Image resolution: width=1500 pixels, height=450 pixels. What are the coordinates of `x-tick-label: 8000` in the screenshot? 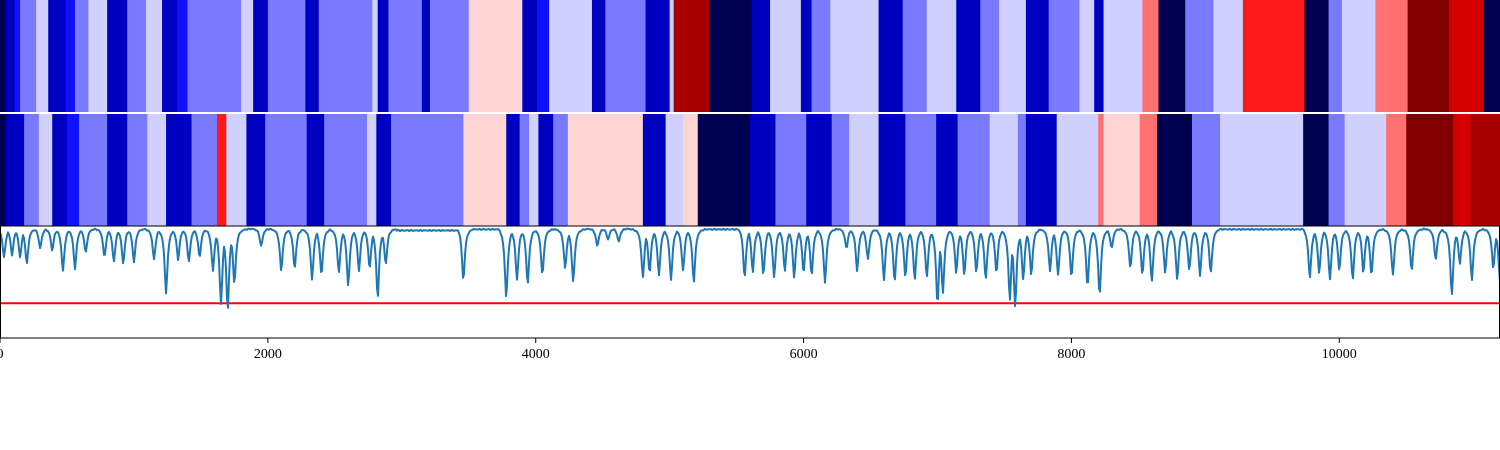 It's located at (1071, 354).